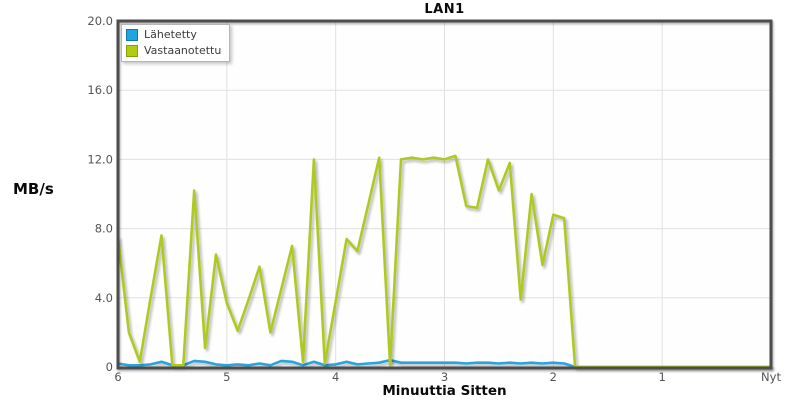  What do you see at coordinates (444, 377) in the screenshot?
I see `x-tick-label: 3` at bounding box center [444, 377].